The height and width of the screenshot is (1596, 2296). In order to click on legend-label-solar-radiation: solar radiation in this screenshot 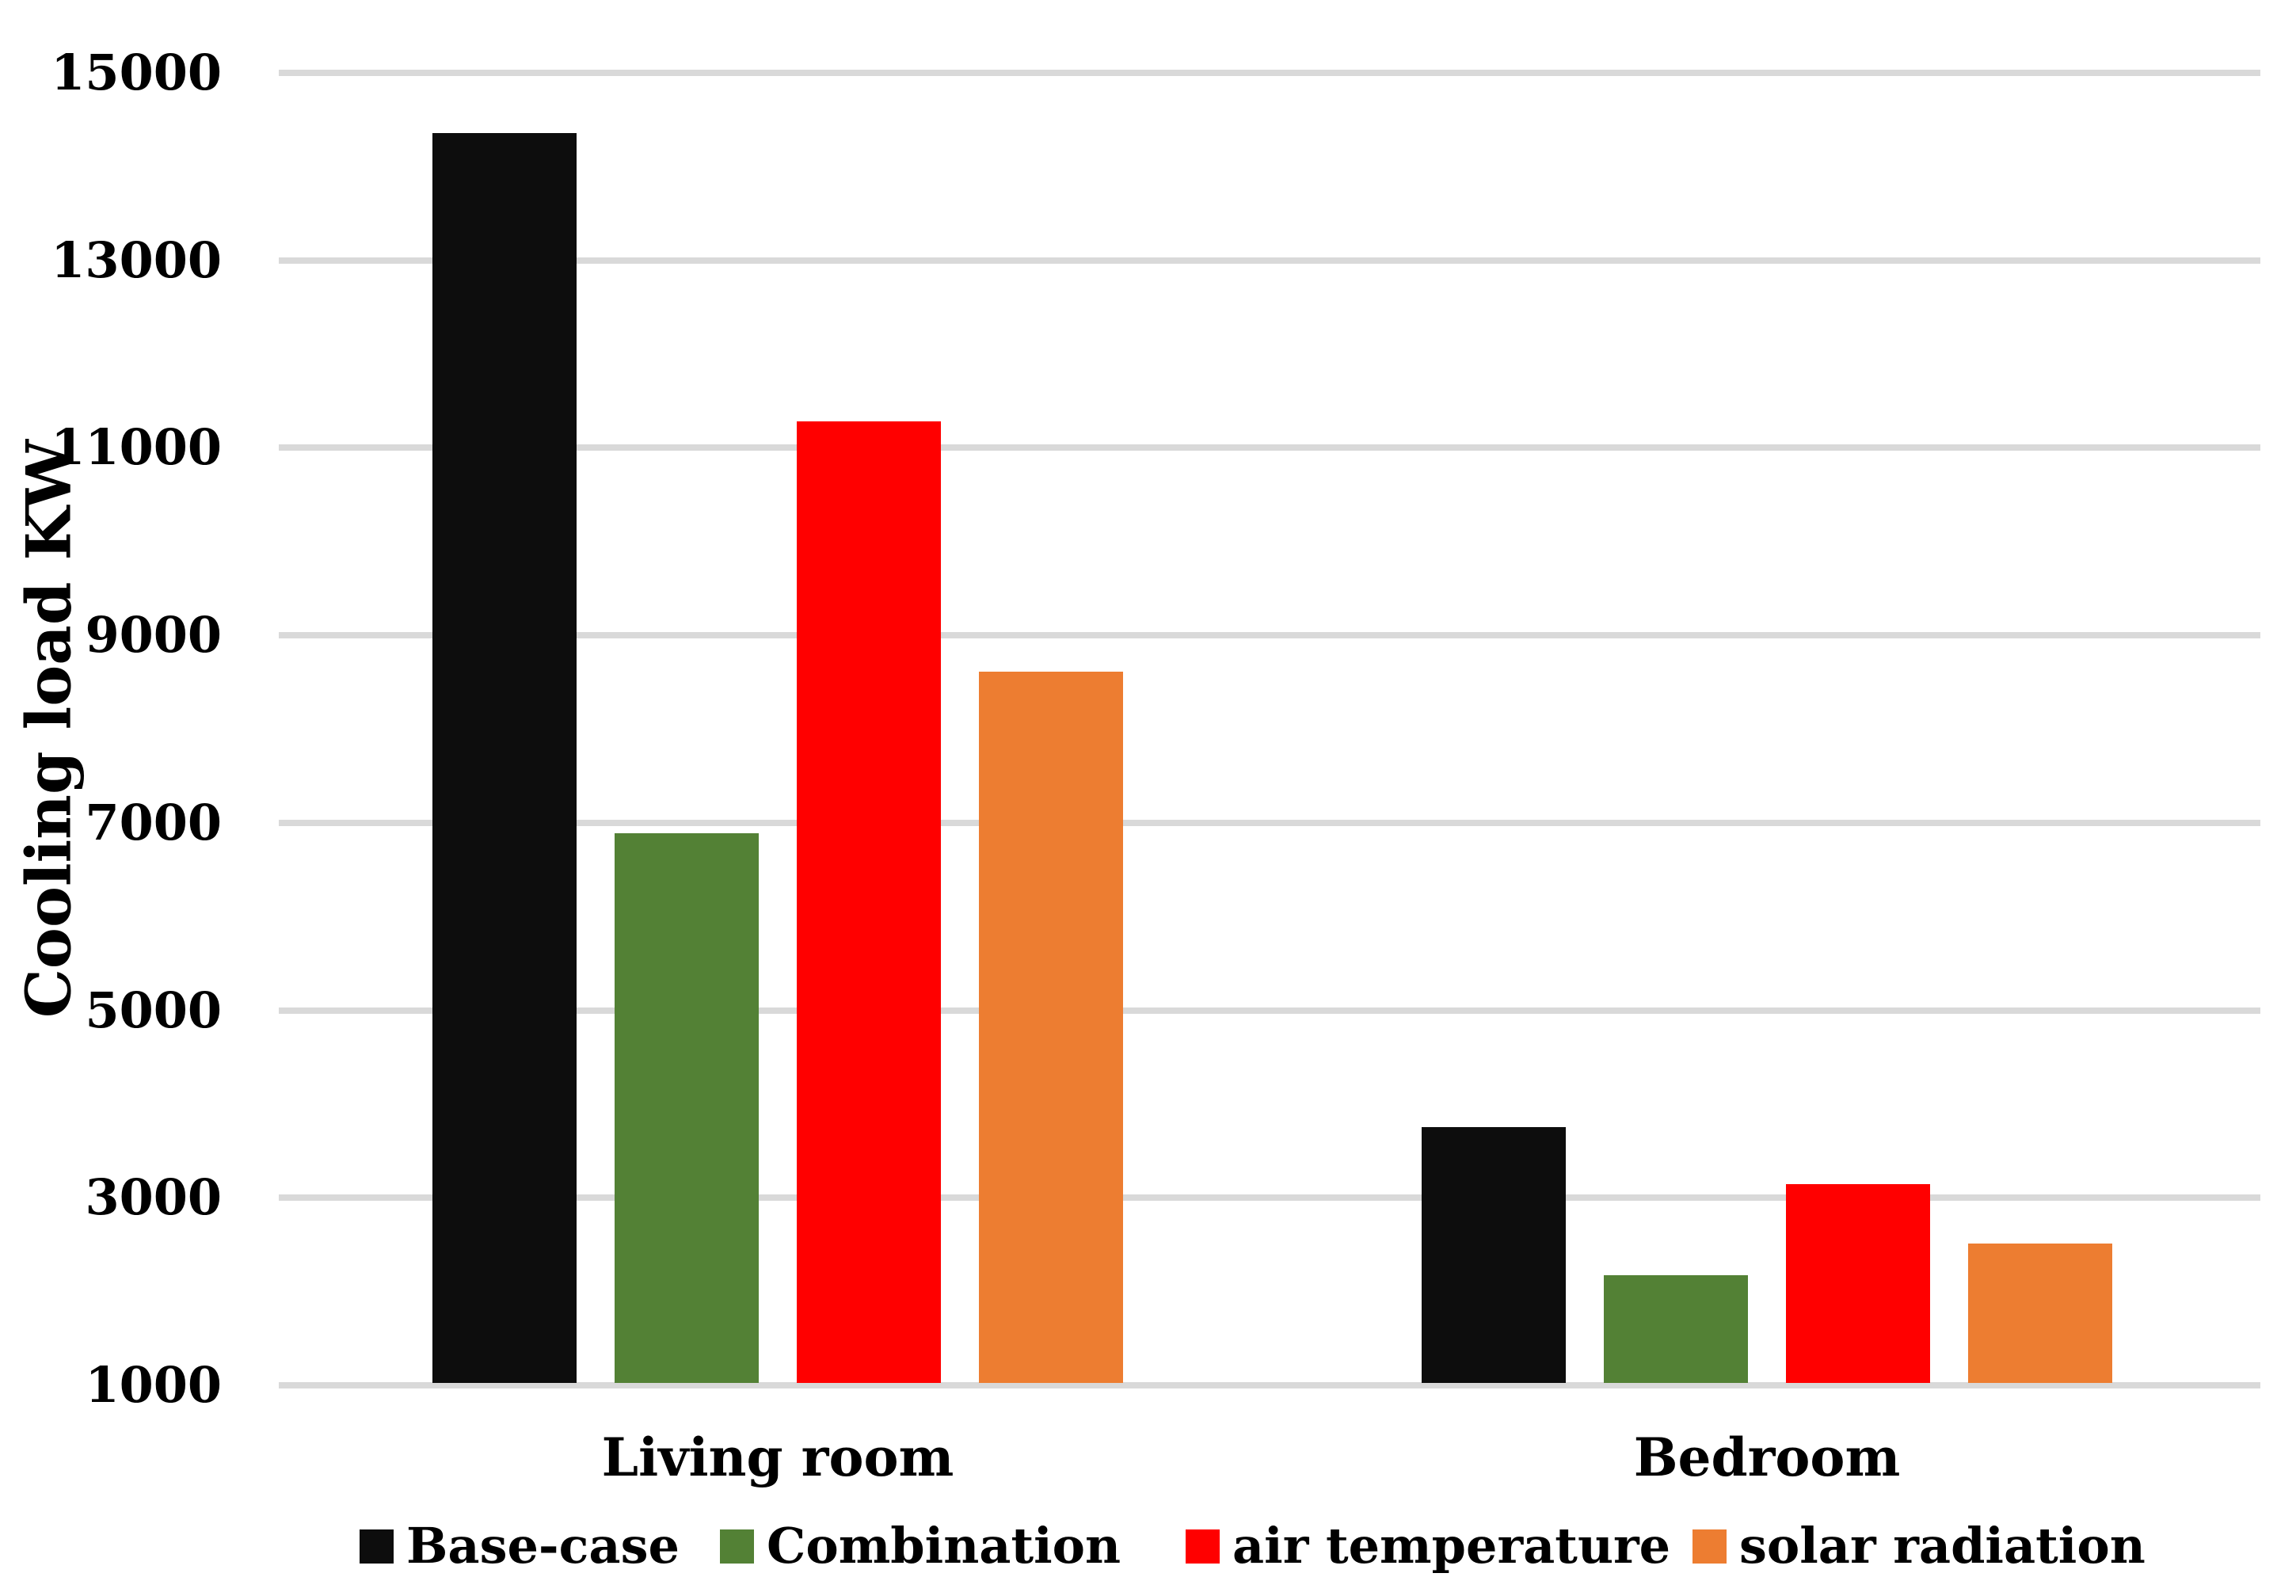, I will do `click(1943, 1546)`.